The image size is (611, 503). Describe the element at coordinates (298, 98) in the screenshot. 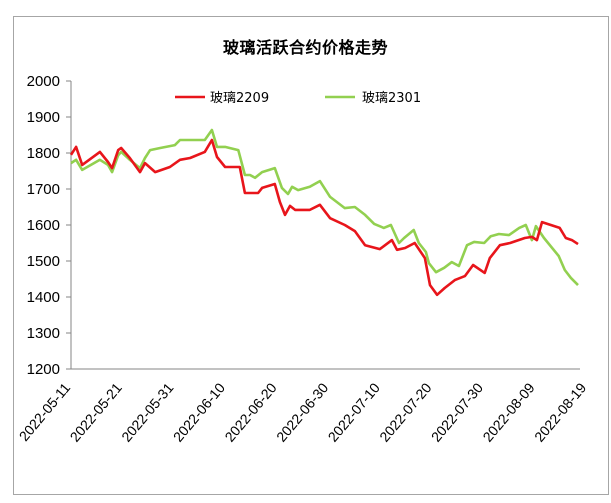

I see `legend: 玻璃2209 玻璃2301` at that location.